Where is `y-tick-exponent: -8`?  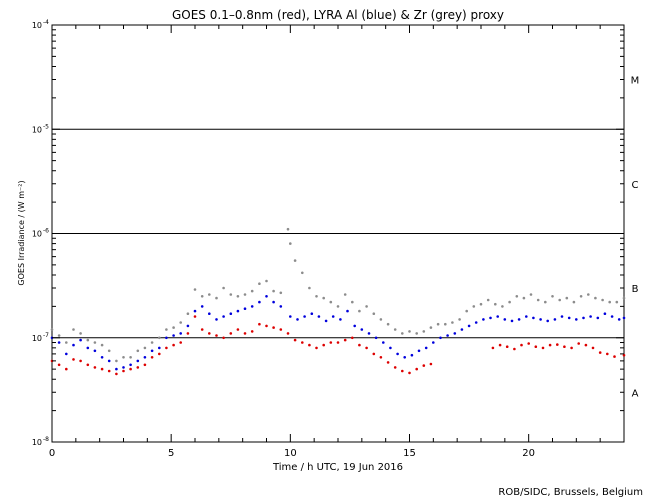
y-tick-exponent: -8 is located at coordinates (46, 439).